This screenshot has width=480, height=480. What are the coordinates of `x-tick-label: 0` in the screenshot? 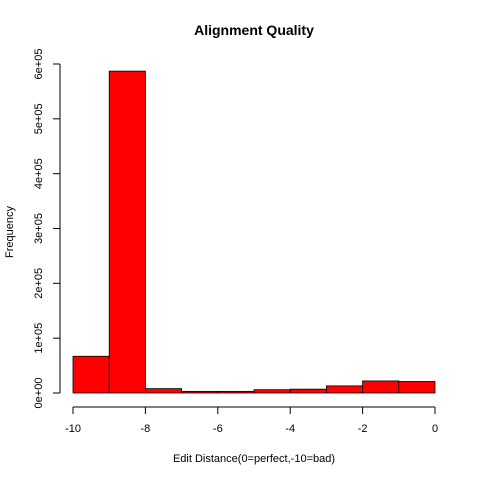 It's located at (435, 429).